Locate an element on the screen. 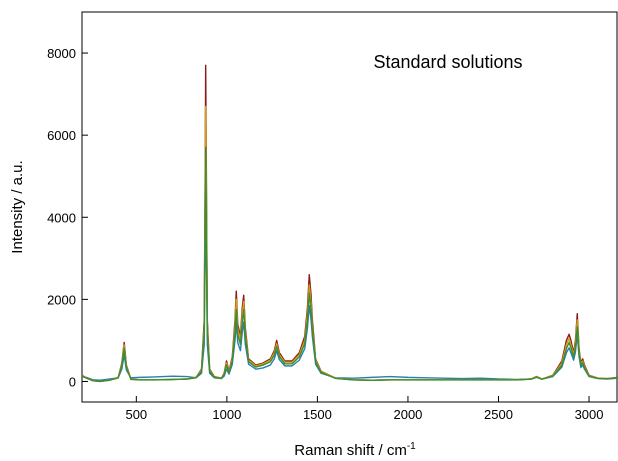  x-tick-label: 2500 is located at coordinates (498, 414).